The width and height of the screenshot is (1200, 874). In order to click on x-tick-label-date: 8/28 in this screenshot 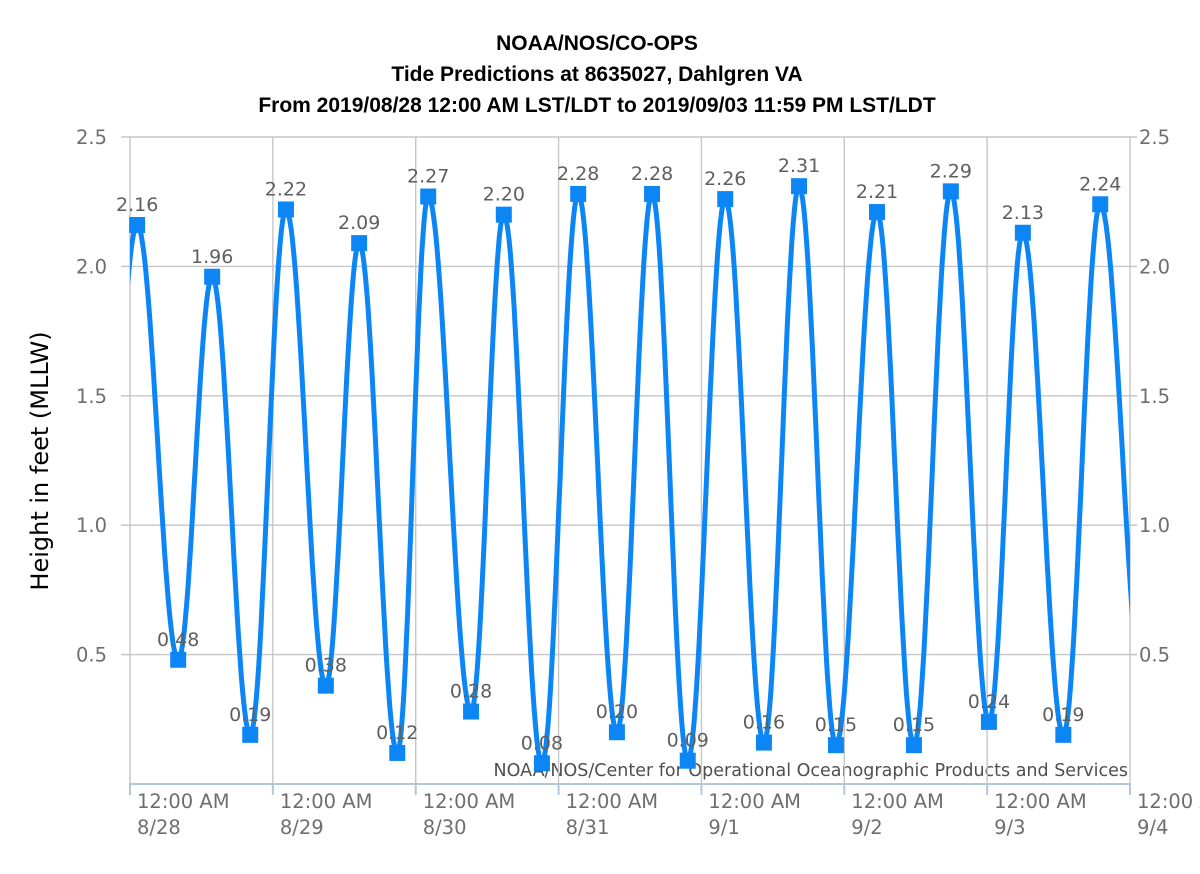, I will do `click(159, 827)`.